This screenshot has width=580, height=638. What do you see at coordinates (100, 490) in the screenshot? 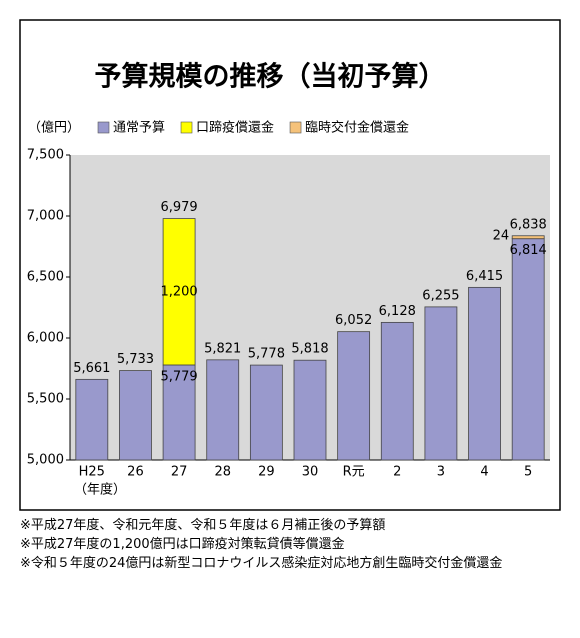
I see `x-axis-label: （年度）` at bounding box center [100, 490].